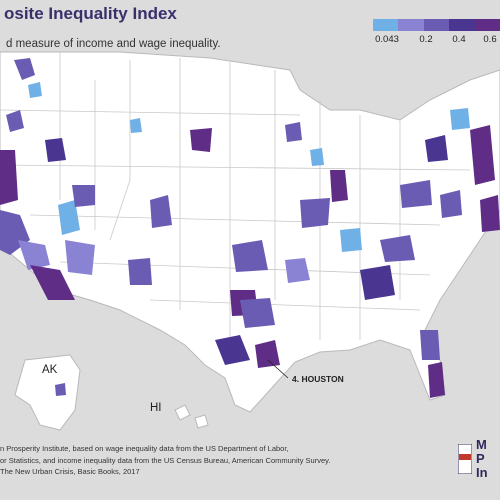  Describe the element at coordinates (465, 459) in the screenshot. I see `crisis-badge-icon` at that location.